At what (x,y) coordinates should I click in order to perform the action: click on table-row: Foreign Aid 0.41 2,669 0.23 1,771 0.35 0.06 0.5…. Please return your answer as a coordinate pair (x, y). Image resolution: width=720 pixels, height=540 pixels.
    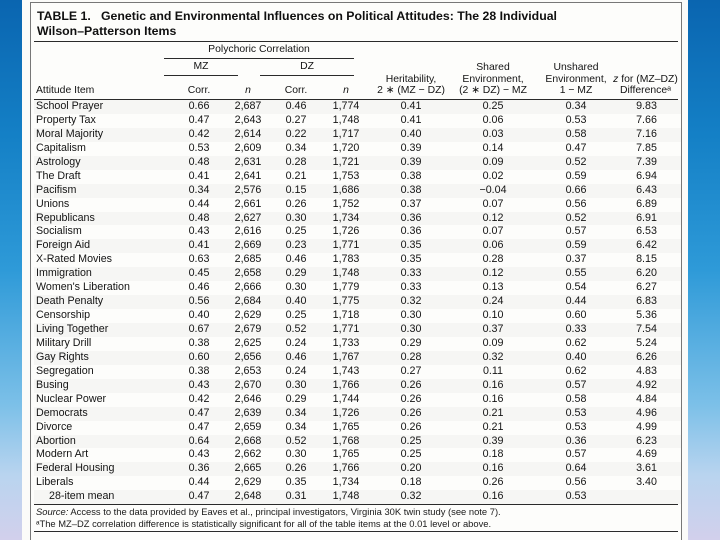
    Looking at the image, I should click on (357, 246).